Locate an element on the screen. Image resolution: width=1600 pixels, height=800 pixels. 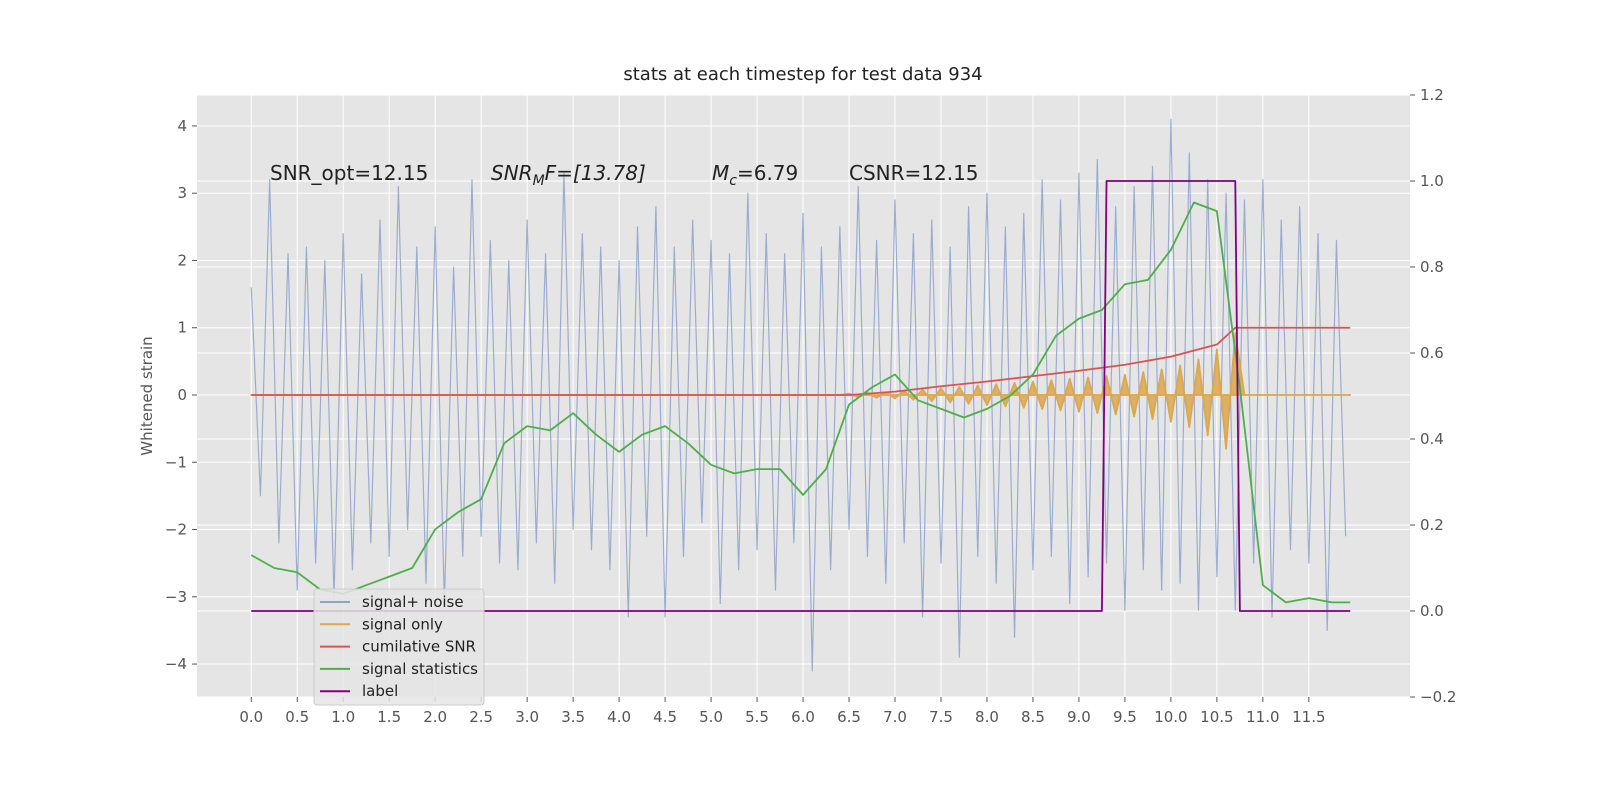
legend-label: cumilative SNR is located at coordinates (419, 647).